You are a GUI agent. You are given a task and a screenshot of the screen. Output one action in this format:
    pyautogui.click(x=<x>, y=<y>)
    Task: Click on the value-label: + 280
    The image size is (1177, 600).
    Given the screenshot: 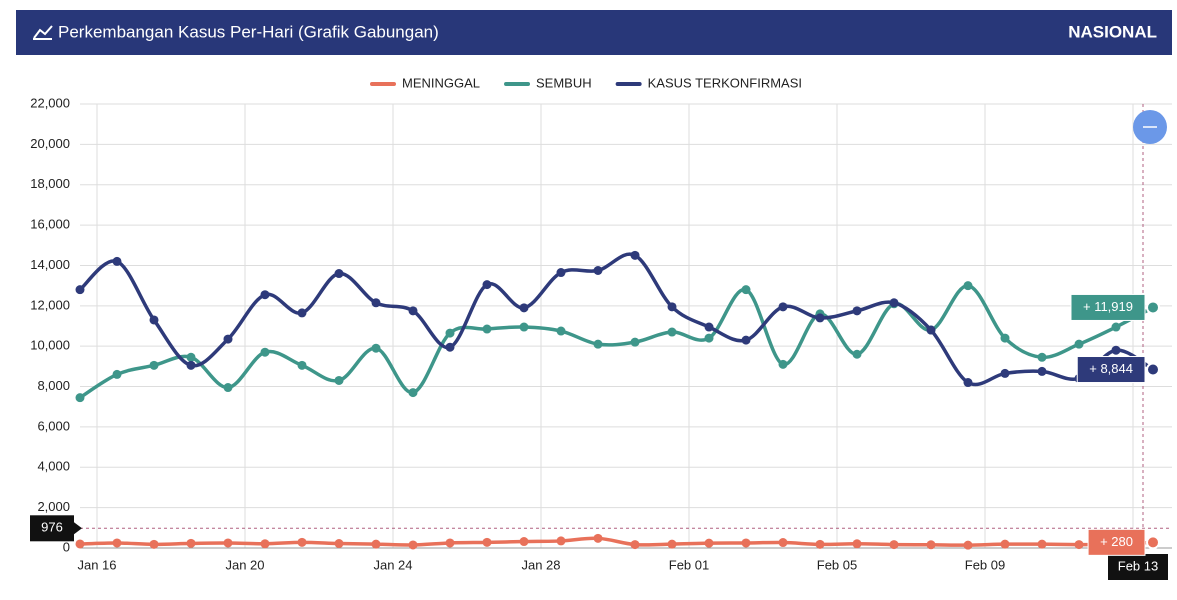 What is the action you would take?
    pyautogui.click(x=1116, y=541)
    